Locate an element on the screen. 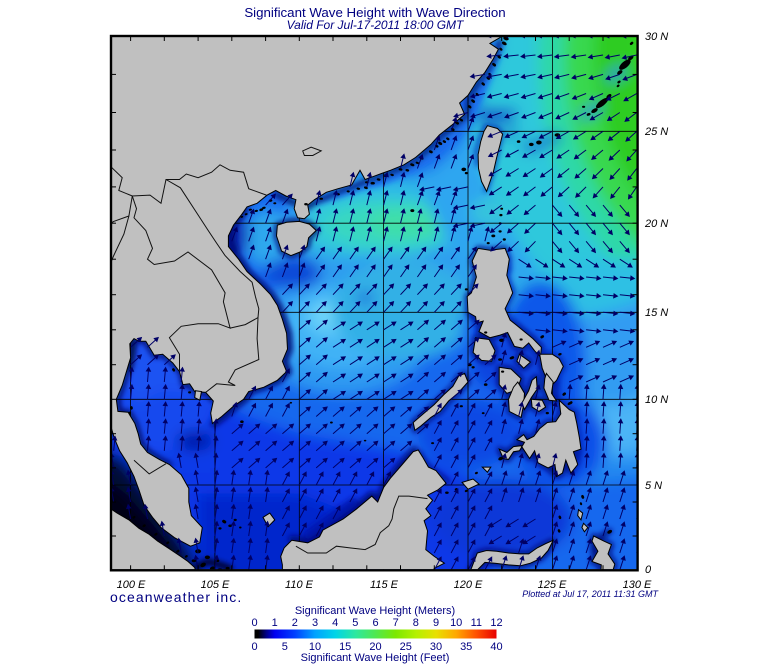 The width and height of the screenshot is (775, 670). svg-text: 15 N is located at coordinates (656, 313).